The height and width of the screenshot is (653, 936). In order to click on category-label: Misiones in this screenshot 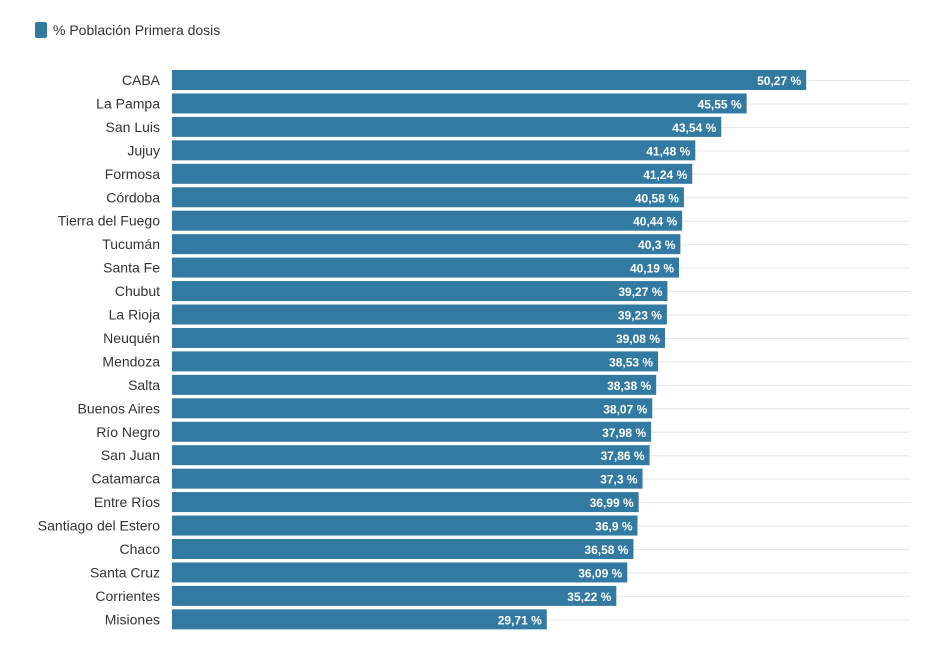, I will do `click(132, 619)`.